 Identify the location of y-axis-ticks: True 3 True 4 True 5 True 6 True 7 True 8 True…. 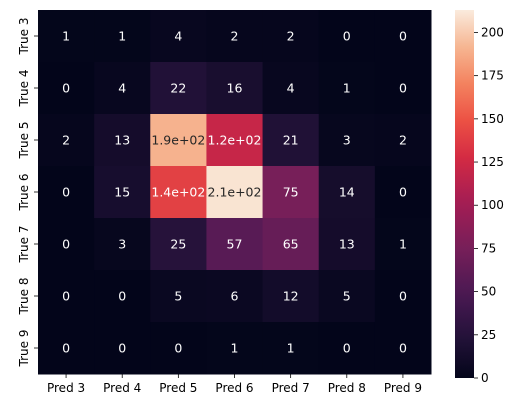
(27, 192).